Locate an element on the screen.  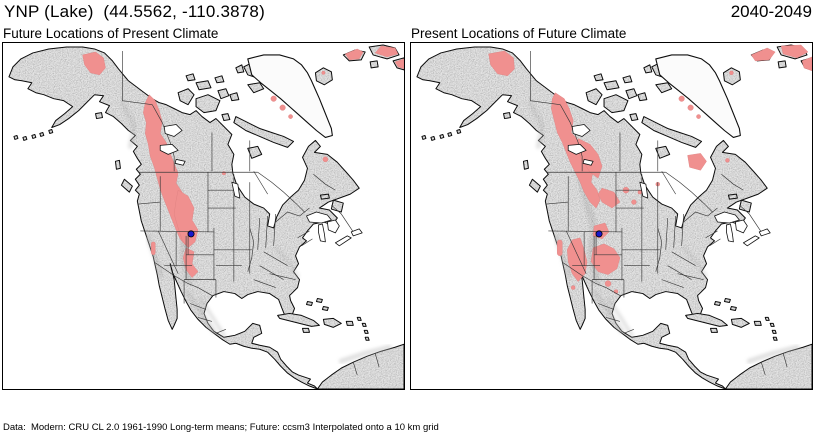
left-map-title: Future Locations of Present Climate is located at coordinates (111, 33).